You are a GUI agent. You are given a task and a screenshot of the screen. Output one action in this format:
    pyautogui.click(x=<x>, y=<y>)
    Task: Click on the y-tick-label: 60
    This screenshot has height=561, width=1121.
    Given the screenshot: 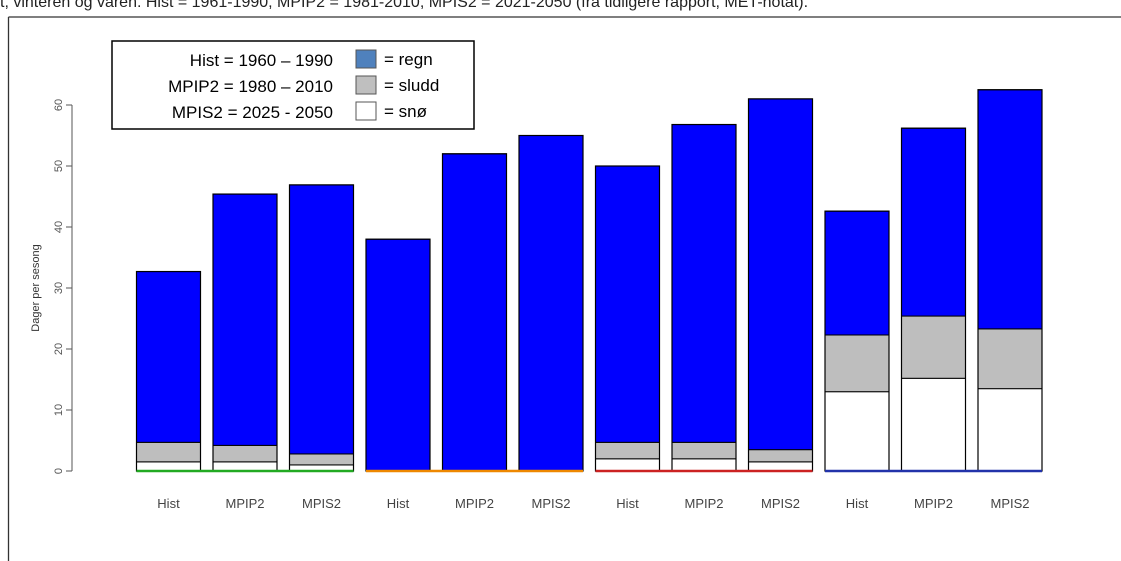 What is the action you would take?
    pyautogui.click(x=59, y=105)
    